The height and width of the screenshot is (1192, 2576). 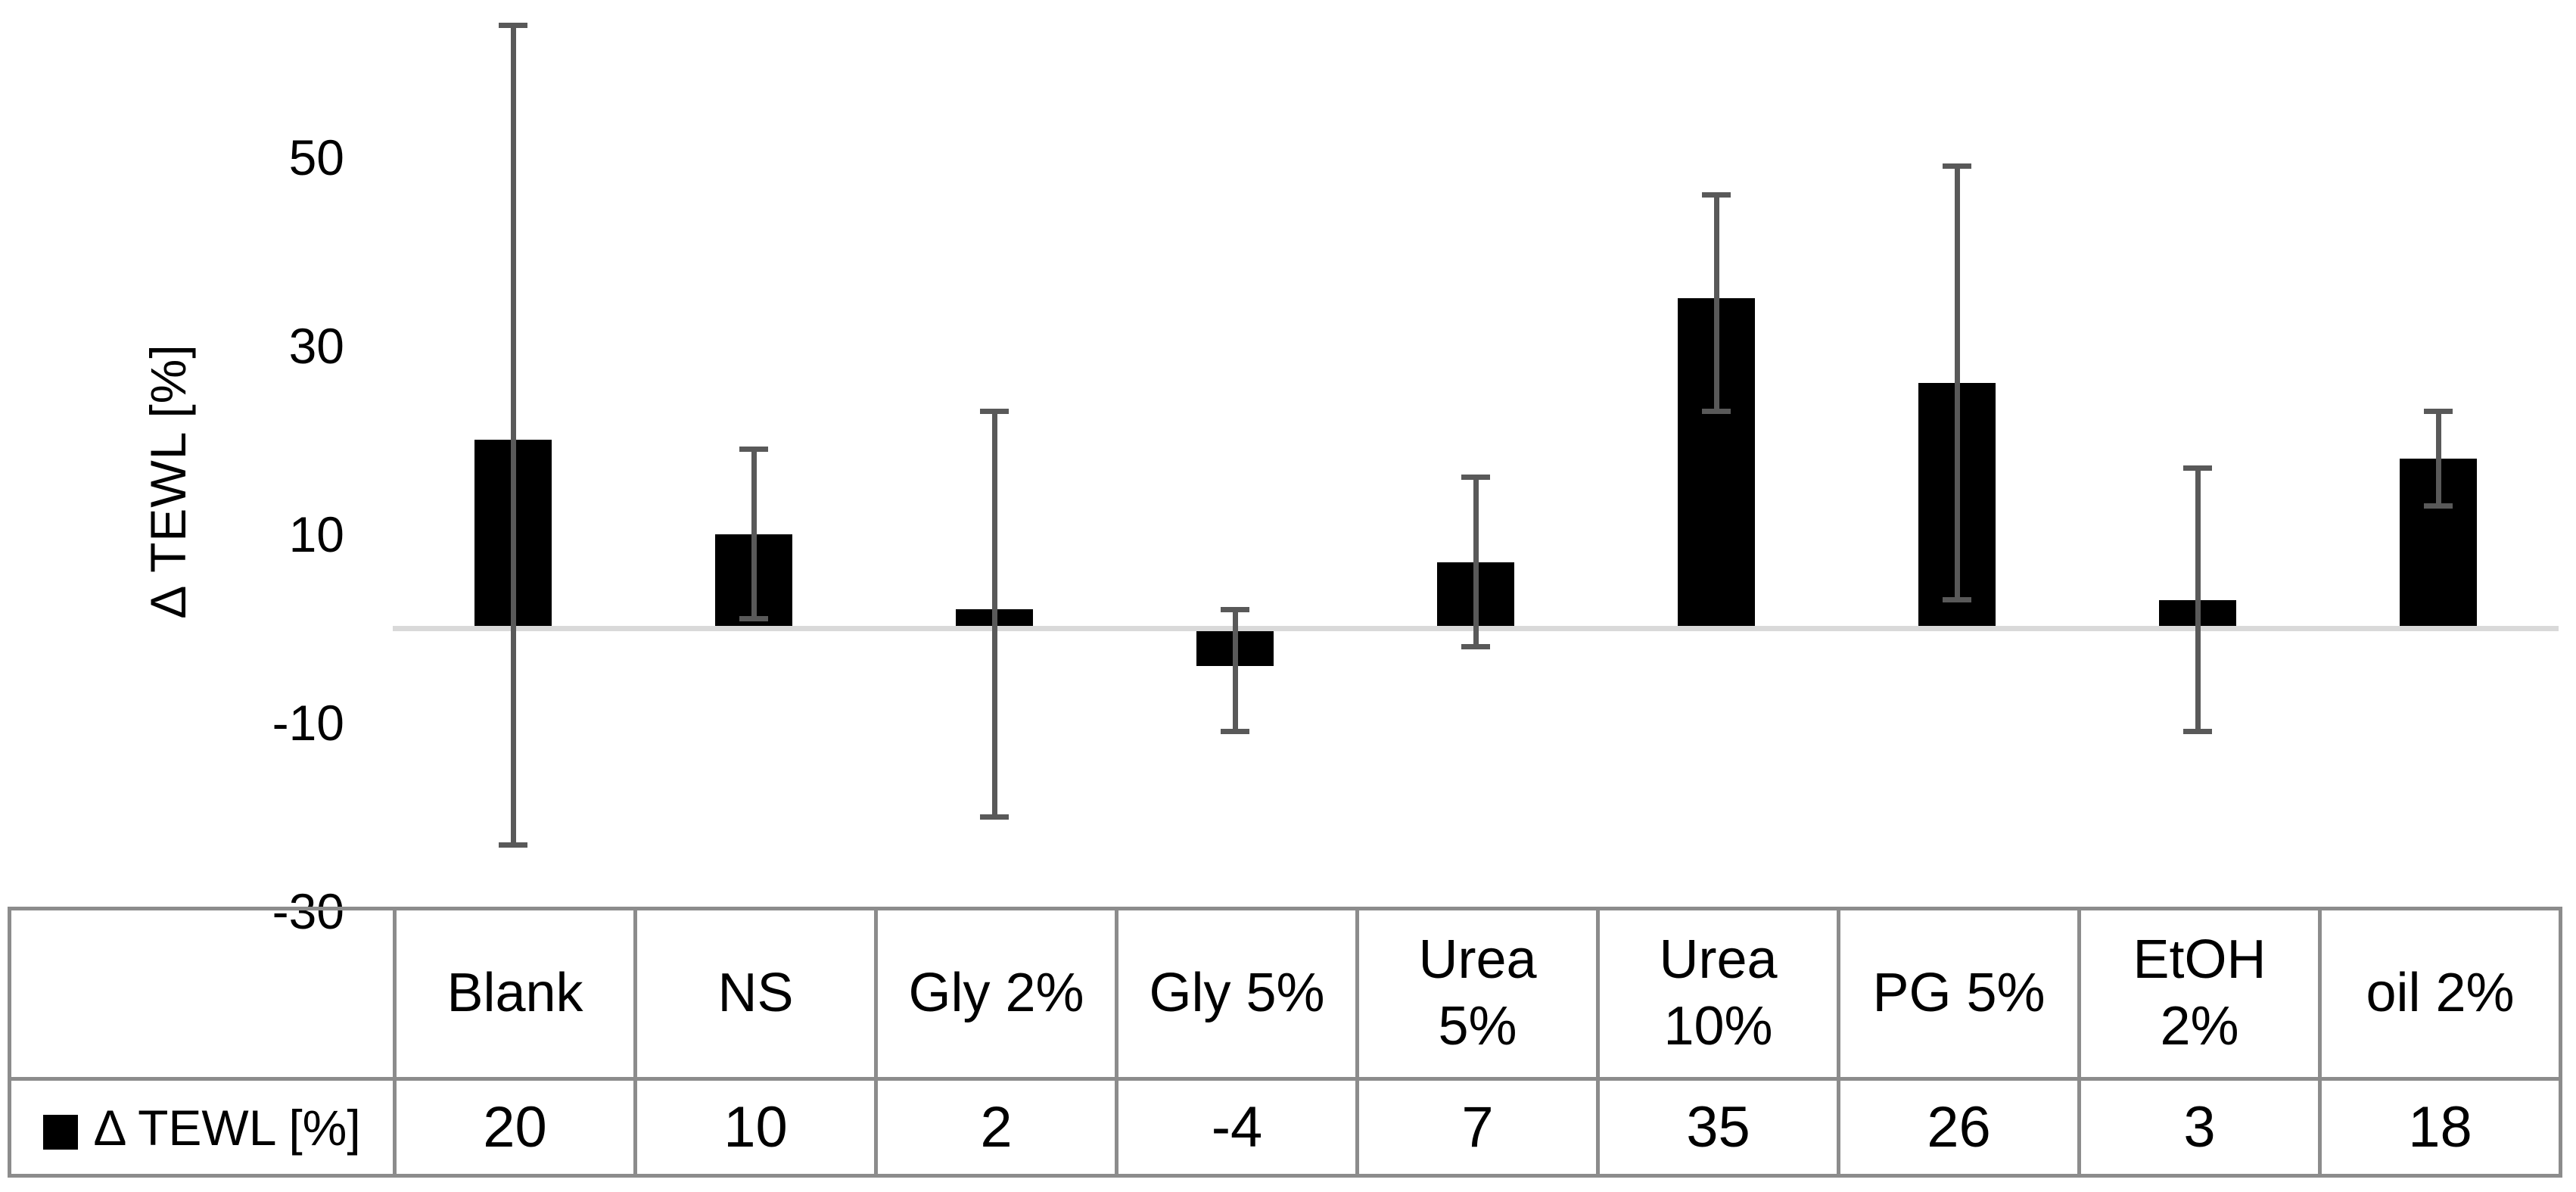 I want to click on value-cell: 3, so click(x=2199, y=1127).